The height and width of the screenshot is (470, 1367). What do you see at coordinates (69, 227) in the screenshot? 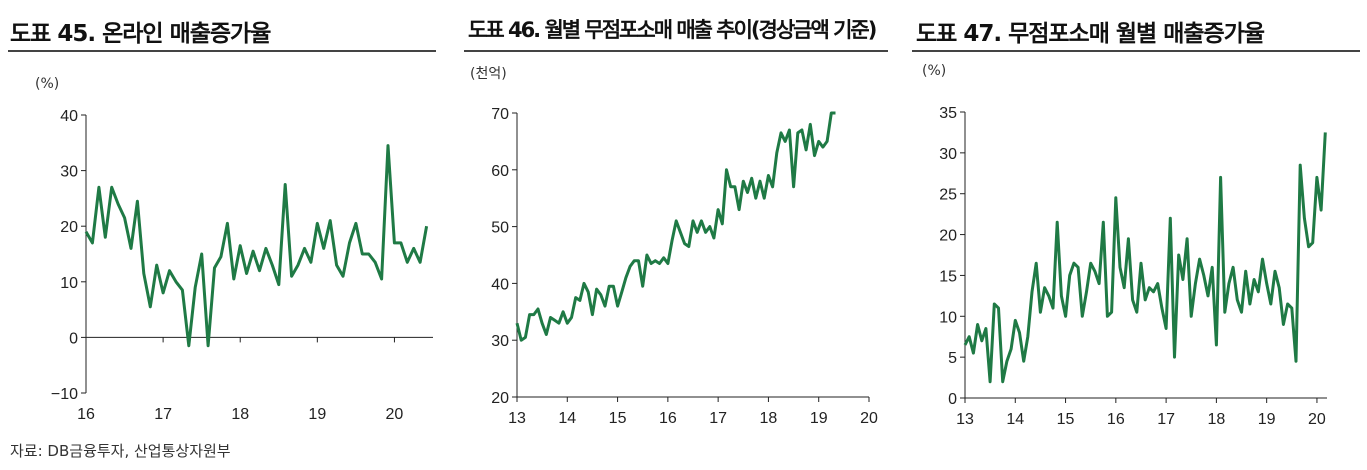
I see `chart1-y-tick-label: 20` at bounding box center [69, 227].